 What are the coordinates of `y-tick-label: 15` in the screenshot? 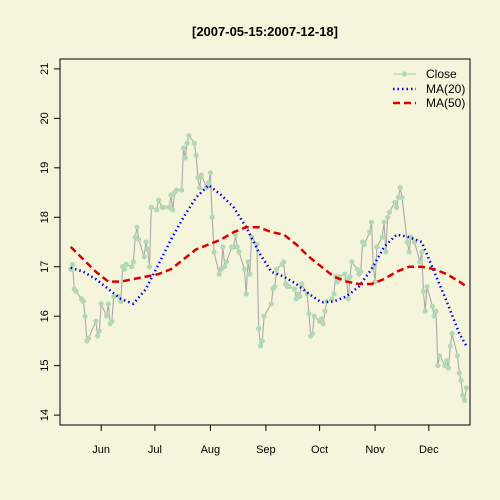 It's located at (45, 366).